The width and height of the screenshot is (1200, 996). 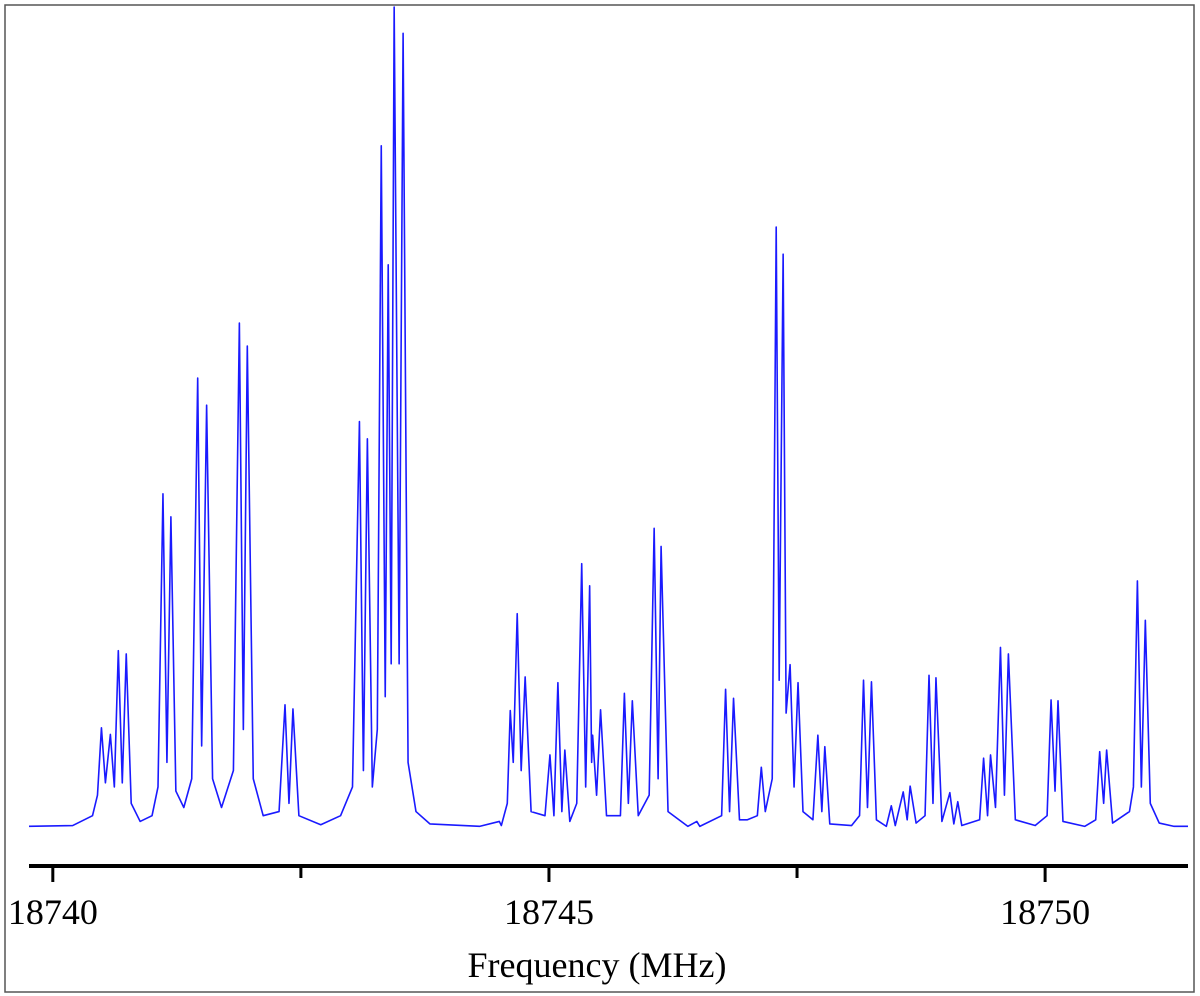 What do you see at coordinates (1045, 912) in the screenshot?
I see `x-tick-label: 18750` at bounding box center [1045, 912].